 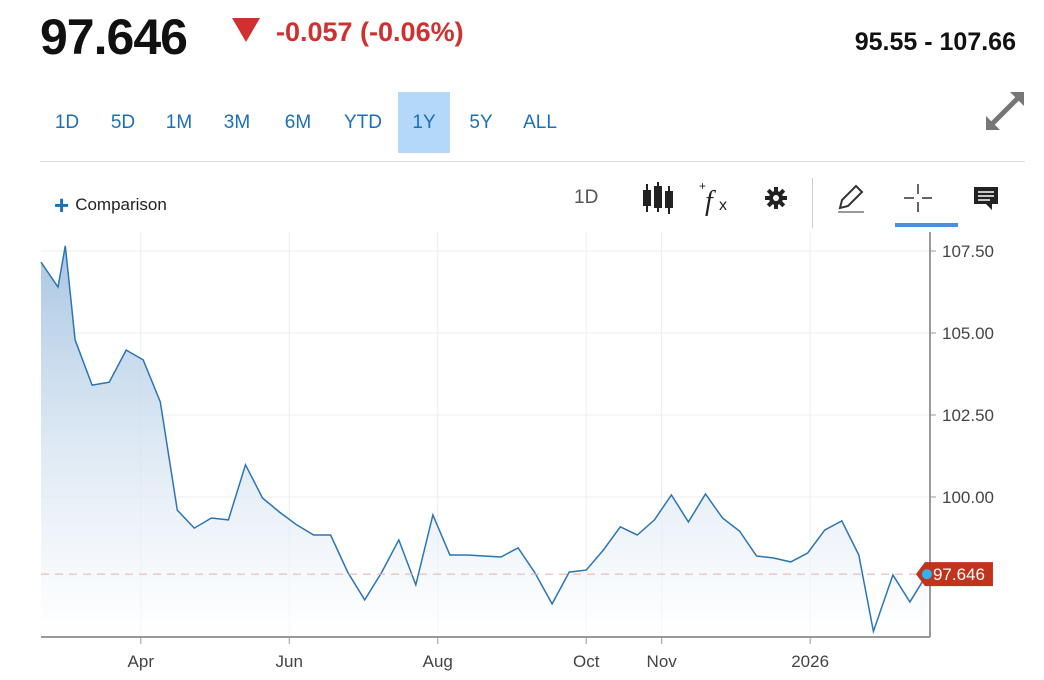 I want to click on divider, so click(x=532, y=161).